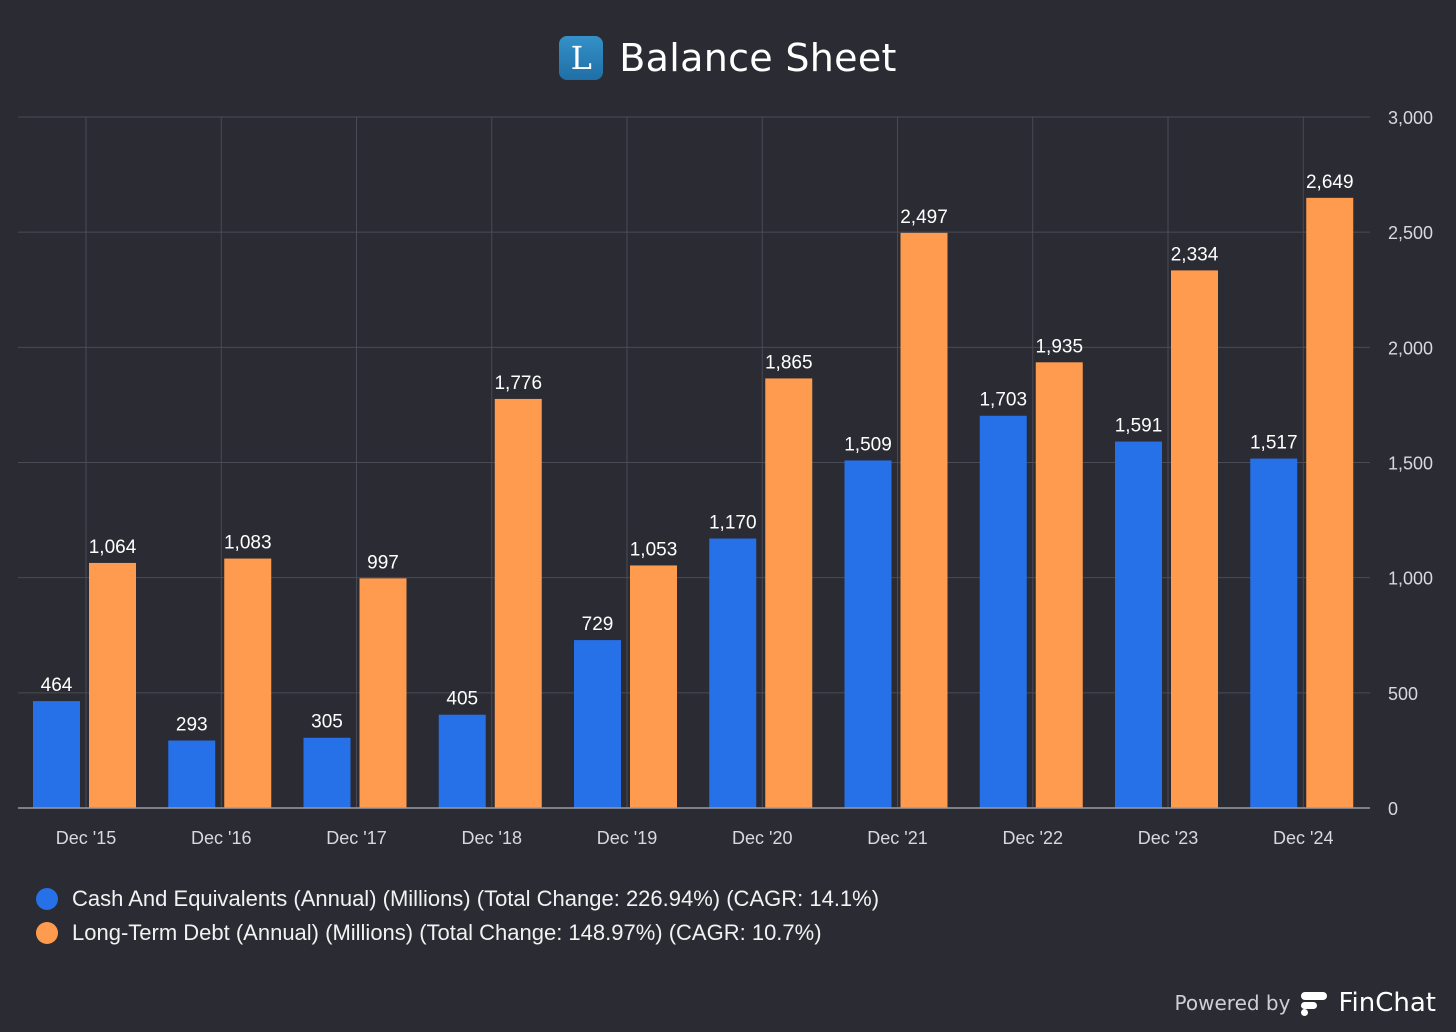 The height and width of the screenshot is (1032, 1456). Describe the element at coordinates (789, 362) in the screenshot. I see `data-label-debt: 1,865` at that location.